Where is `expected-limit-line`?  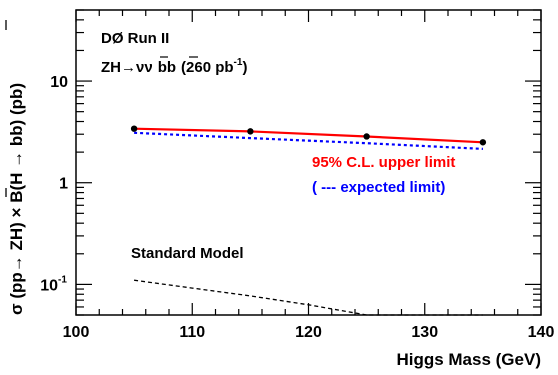 expected-limit-line is located at coordinates (308, 140).